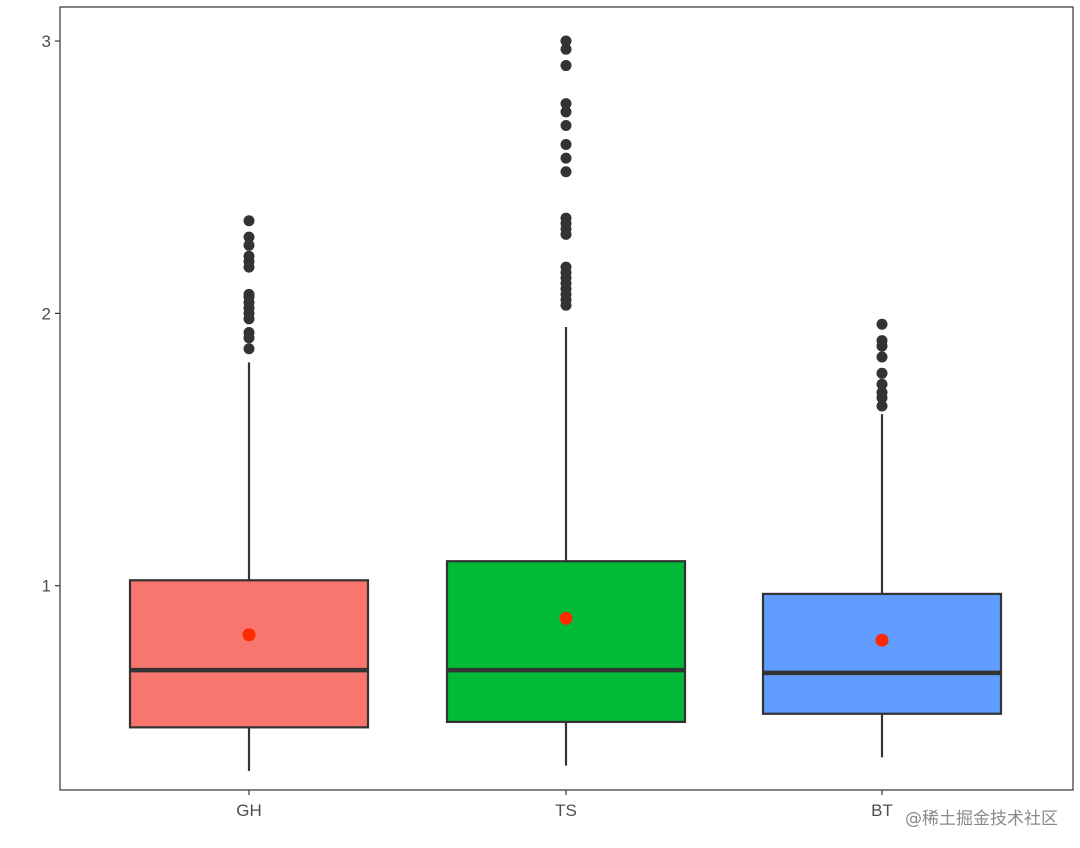  Describe the element at coordinates (249, 635) in the screenshot. I see `mean-marker-gh` at that location.